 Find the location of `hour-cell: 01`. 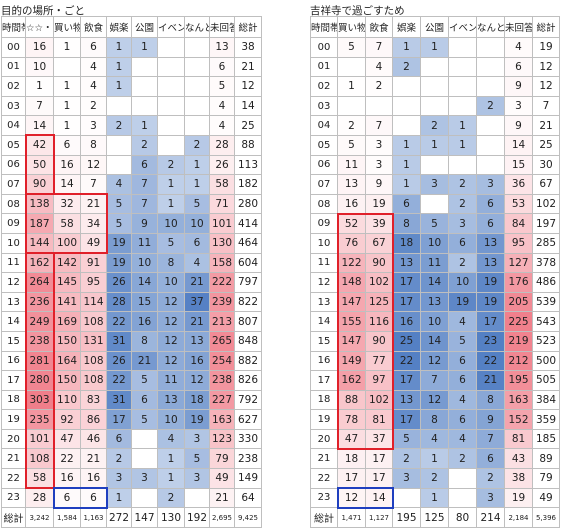

hour-cell: 01 is located at coordinates (13, 67).